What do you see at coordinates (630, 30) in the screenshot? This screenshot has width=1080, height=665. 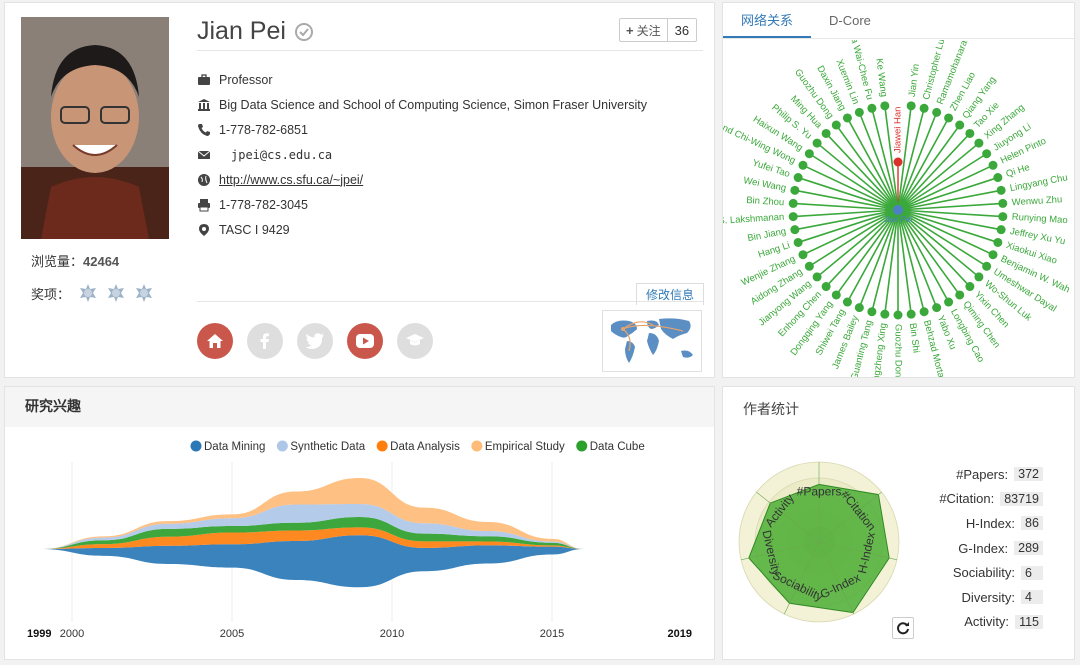 I see `plus-icon: +` at bounding box center [630, 30].